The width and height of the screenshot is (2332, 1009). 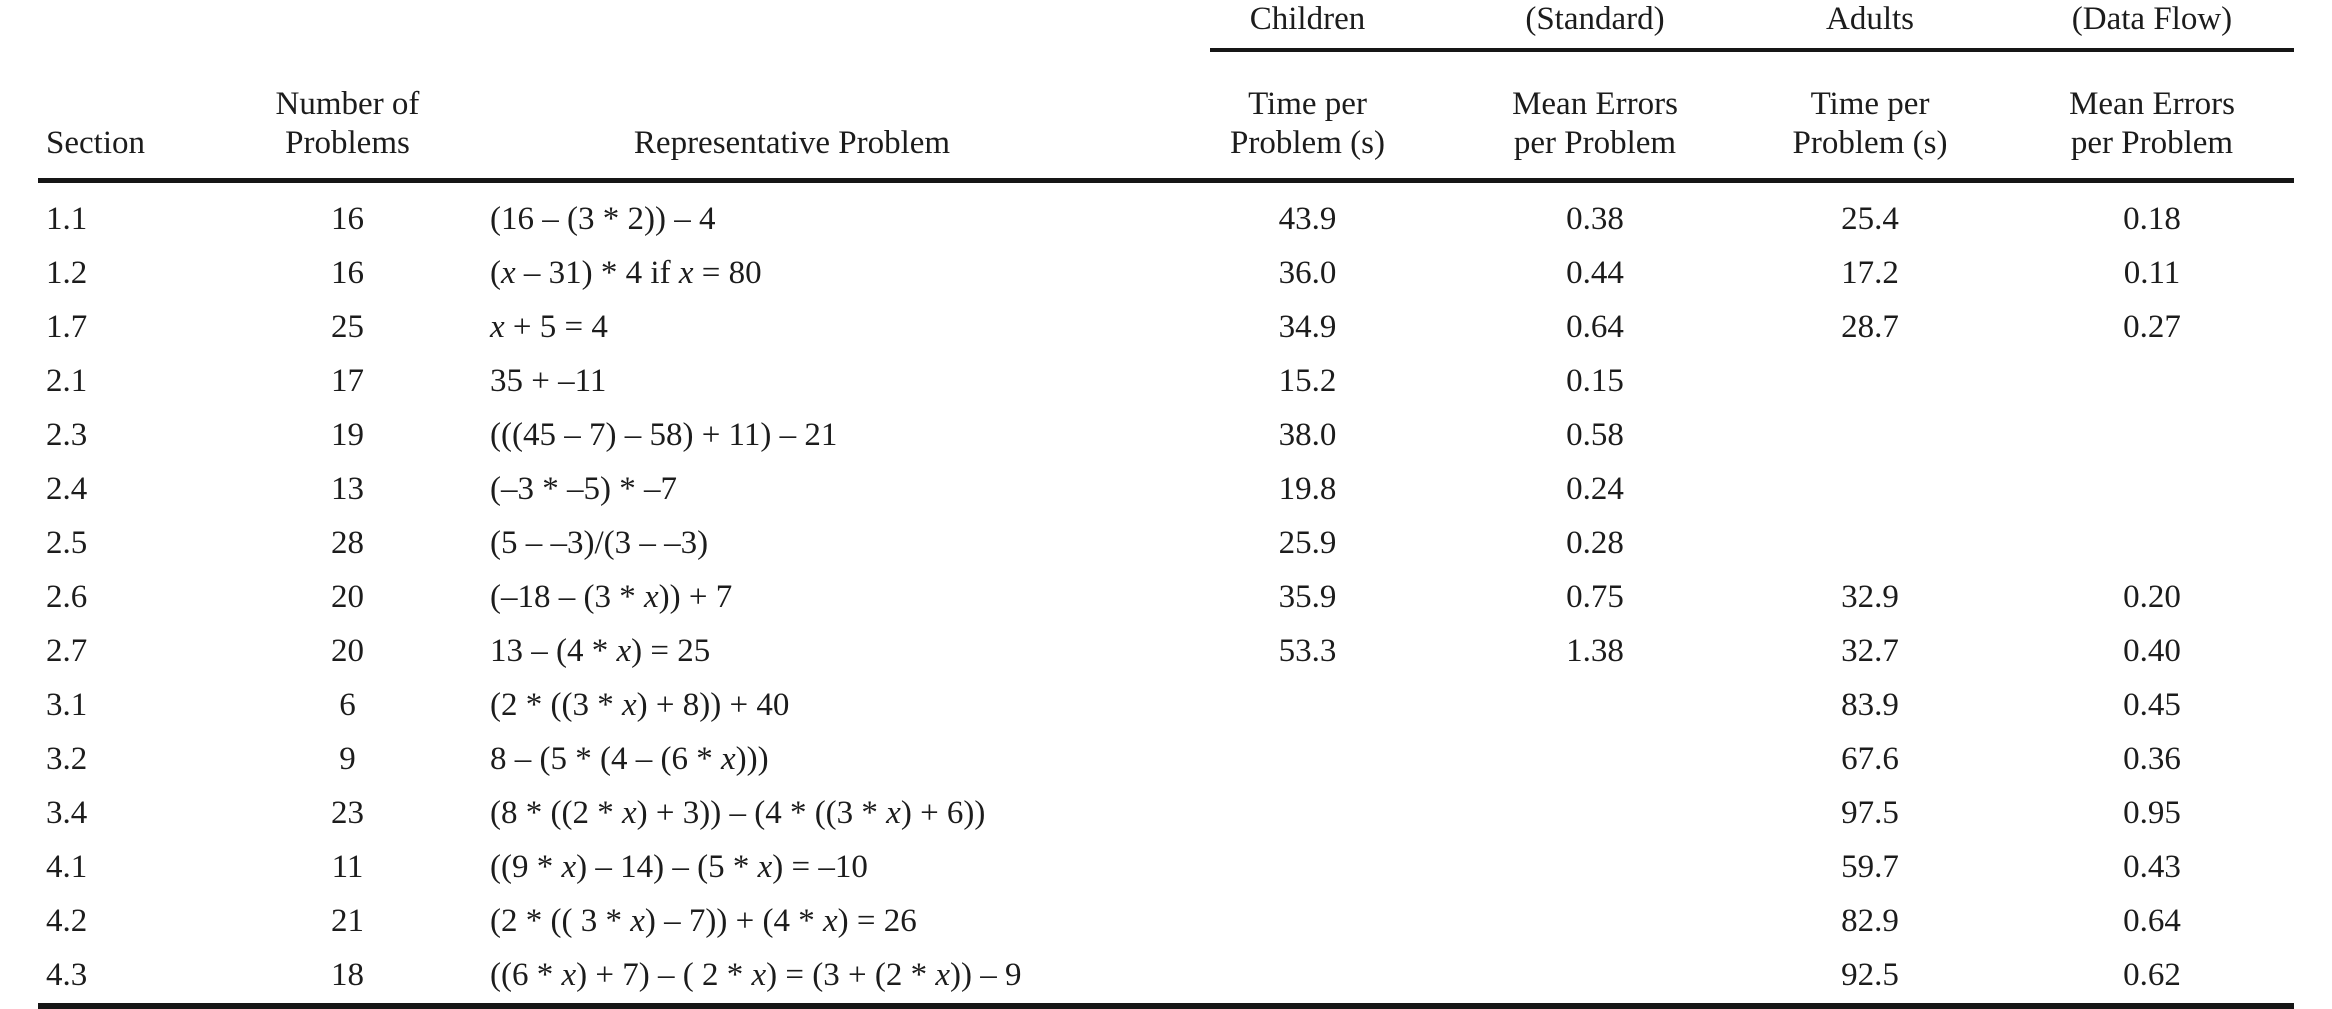 I want to click on problem-cell: (16 – (3 * 2)) – 4, so click(x=603, y=219).